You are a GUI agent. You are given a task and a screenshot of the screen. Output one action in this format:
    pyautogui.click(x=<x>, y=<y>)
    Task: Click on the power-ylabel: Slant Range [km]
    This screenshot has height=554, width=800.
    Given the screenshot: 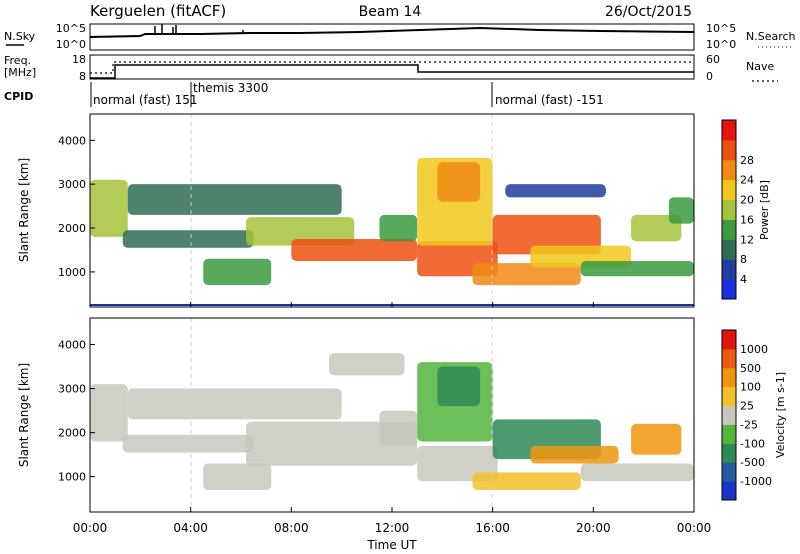 What is the action you would take?
    pyautogui.click(x=24, y=210)
    